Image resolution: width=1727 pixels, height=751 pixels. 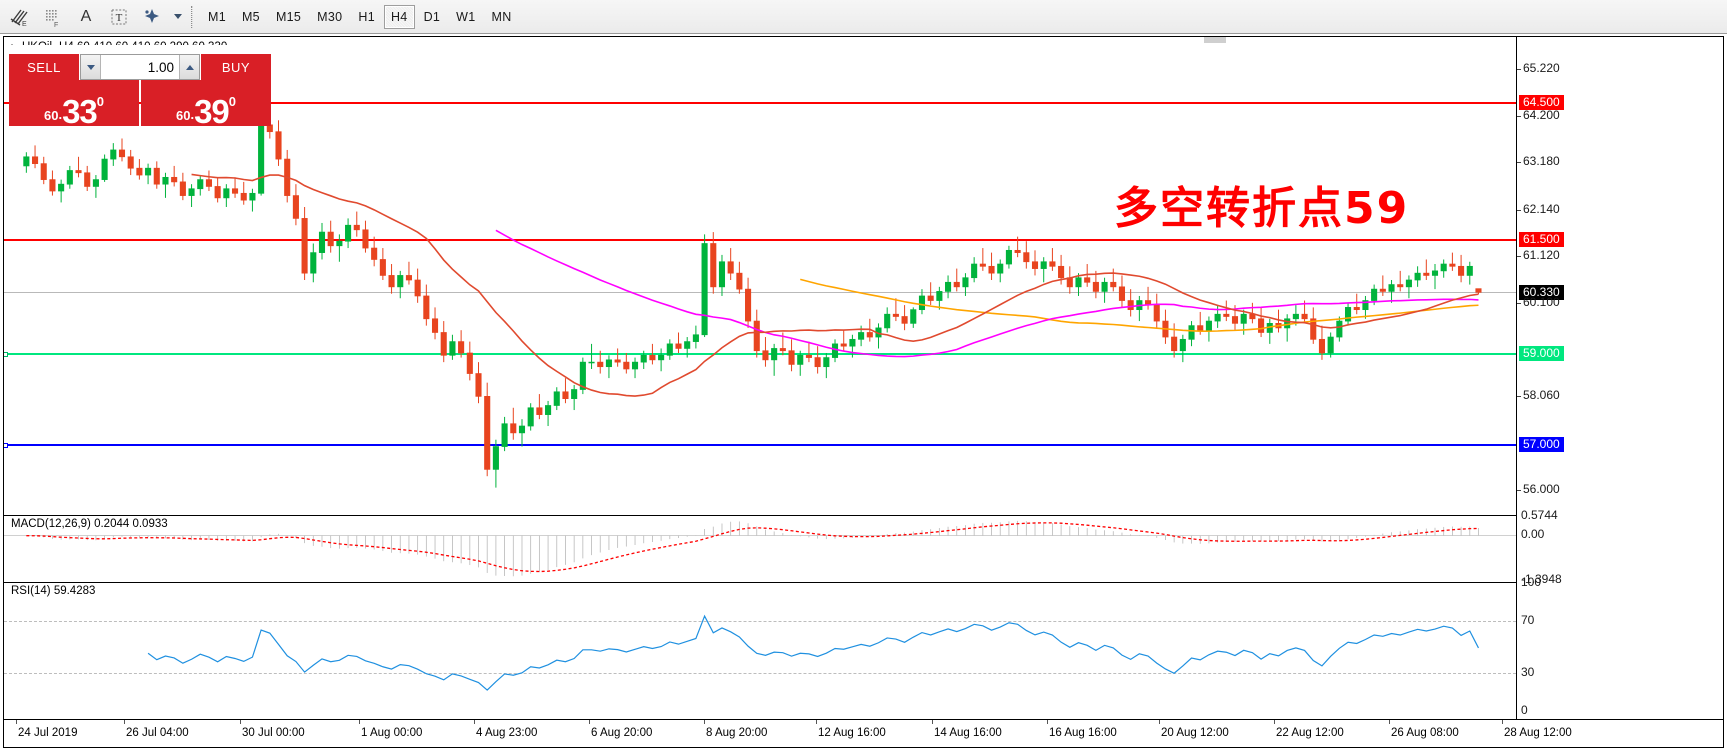 I want to click on chevron-up-icon, so click(x=189, y=67).